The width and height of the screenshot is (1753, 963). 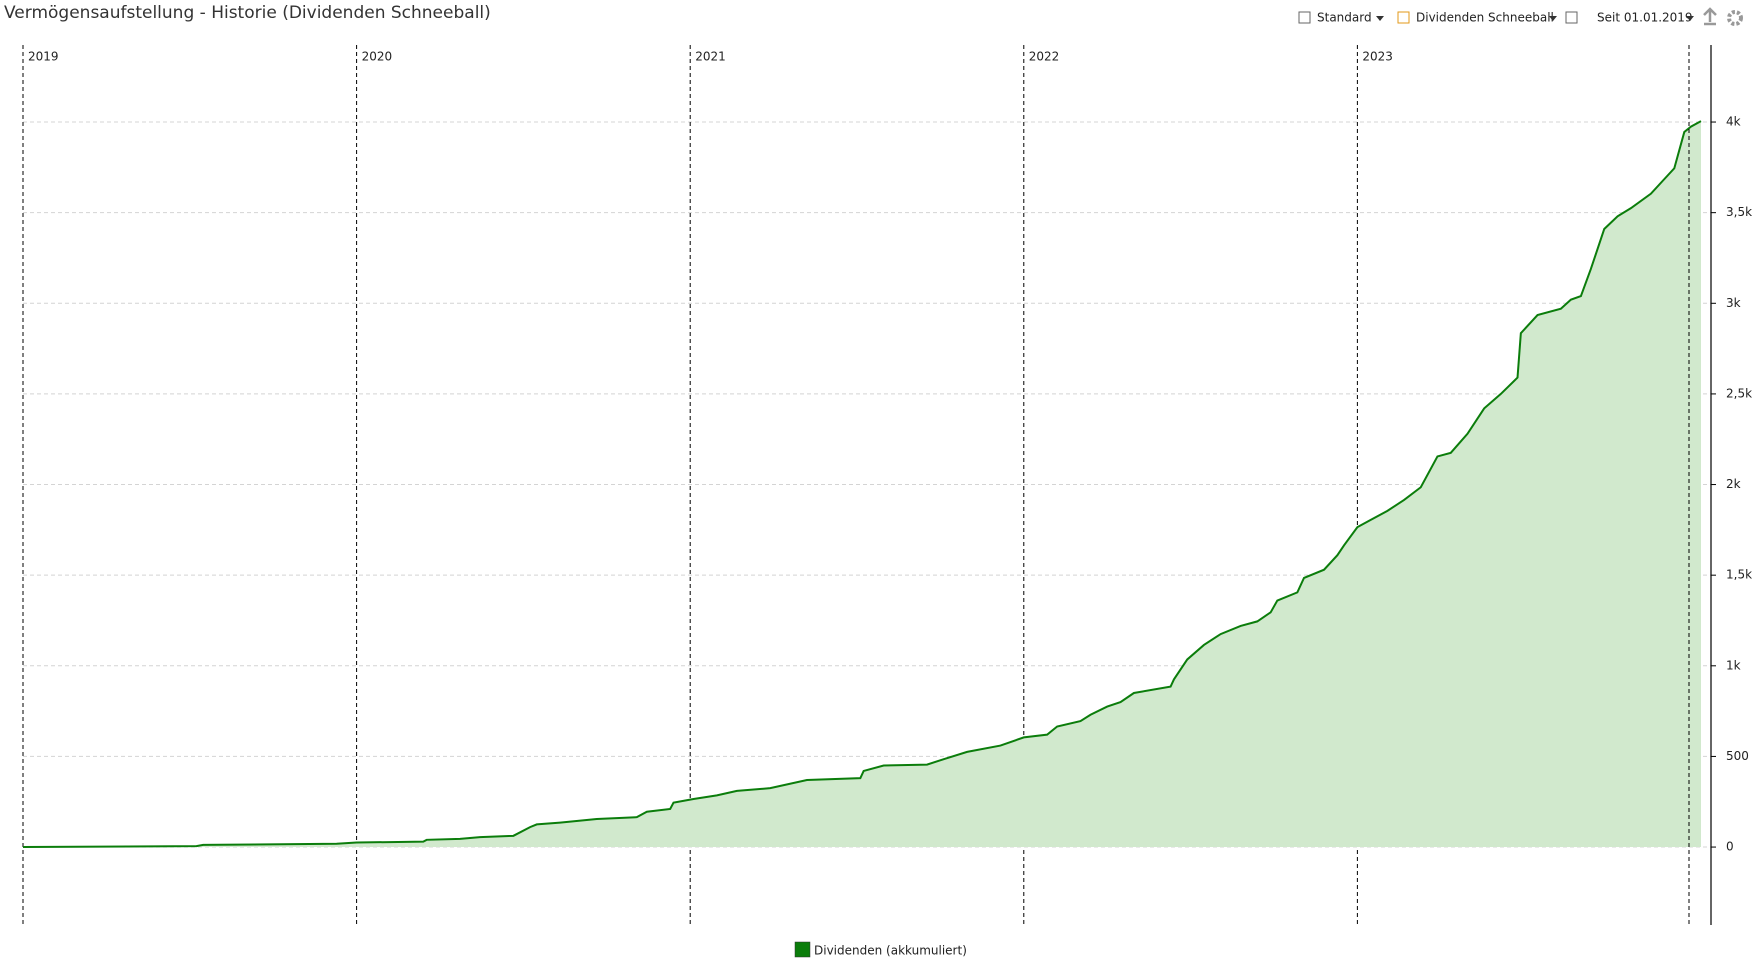 What do you see at coordinates (890, 951) in the screenshot?
I see `legend-label: Dividenden (akkumuliert)` at bounding box center [890, 951].